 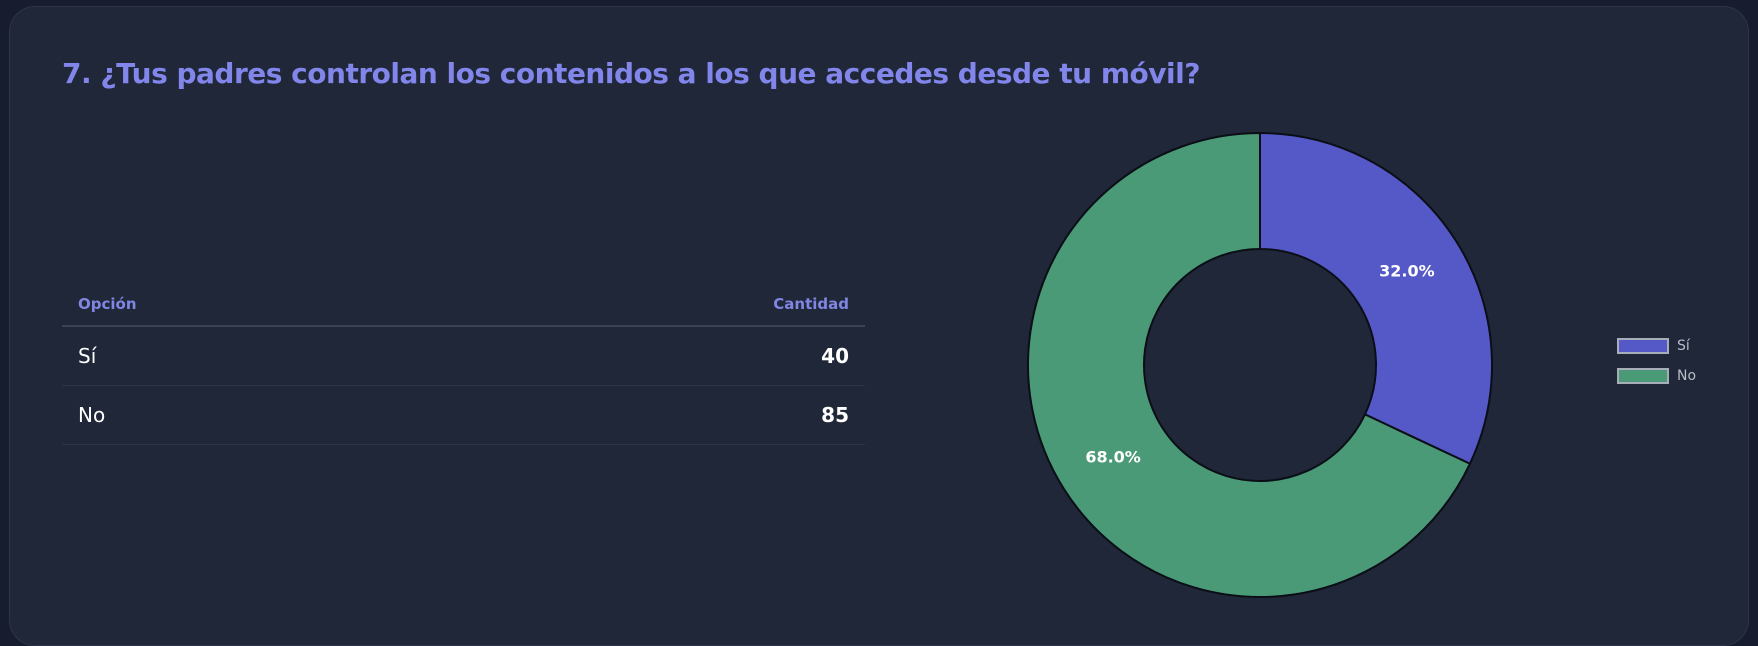 I want to click on row-option: No, so click(x=245, y=415).